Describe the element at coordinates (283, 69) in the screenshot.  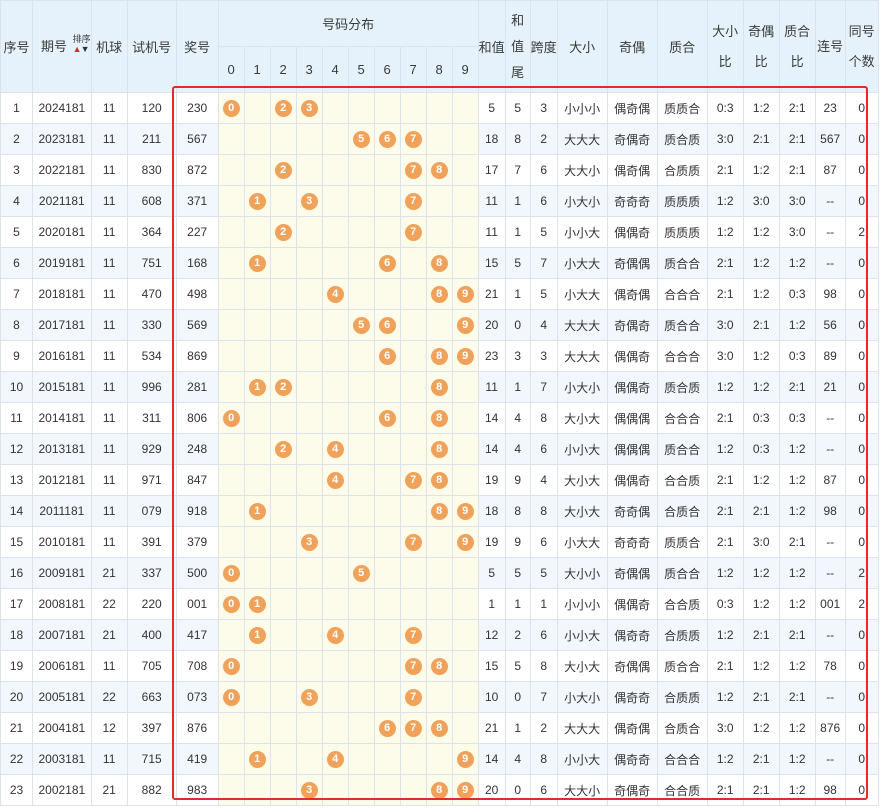
I see `header-digit-2: 2` at that location.